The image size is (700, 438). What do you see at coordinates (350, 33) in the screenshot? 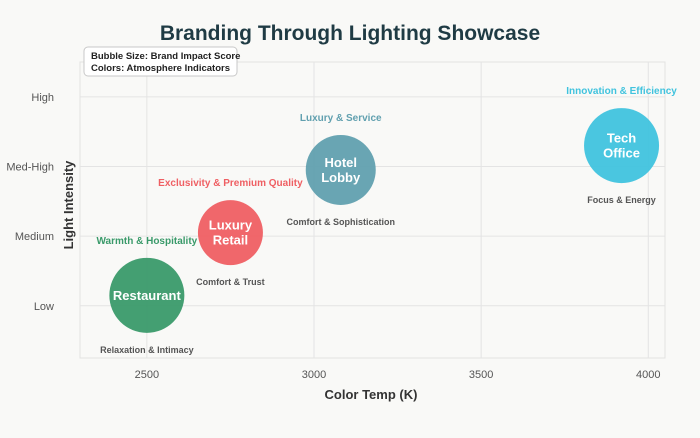
I see `chart-title: Branding Through Lighting Showcase` at bounding box center [350, 33].